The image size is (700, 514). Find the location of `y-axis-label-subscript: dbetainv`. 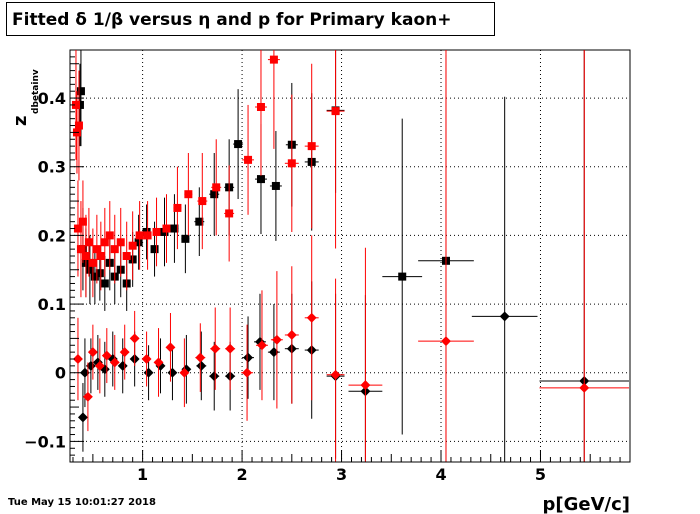

y-axis-label-subscript: dbetainv is located at coordinates (36, 91).